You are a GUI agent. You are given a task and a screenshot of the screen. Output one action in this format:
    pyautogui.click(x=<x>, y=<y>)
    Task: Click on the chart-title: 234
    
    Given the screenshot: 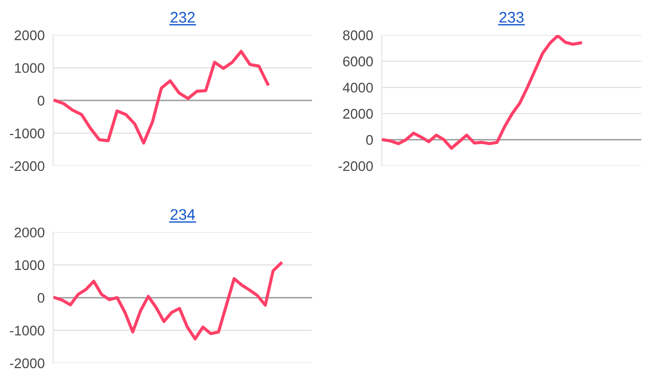 What is the action you would take?
    pyautogui.click(x=182, y=214)
    